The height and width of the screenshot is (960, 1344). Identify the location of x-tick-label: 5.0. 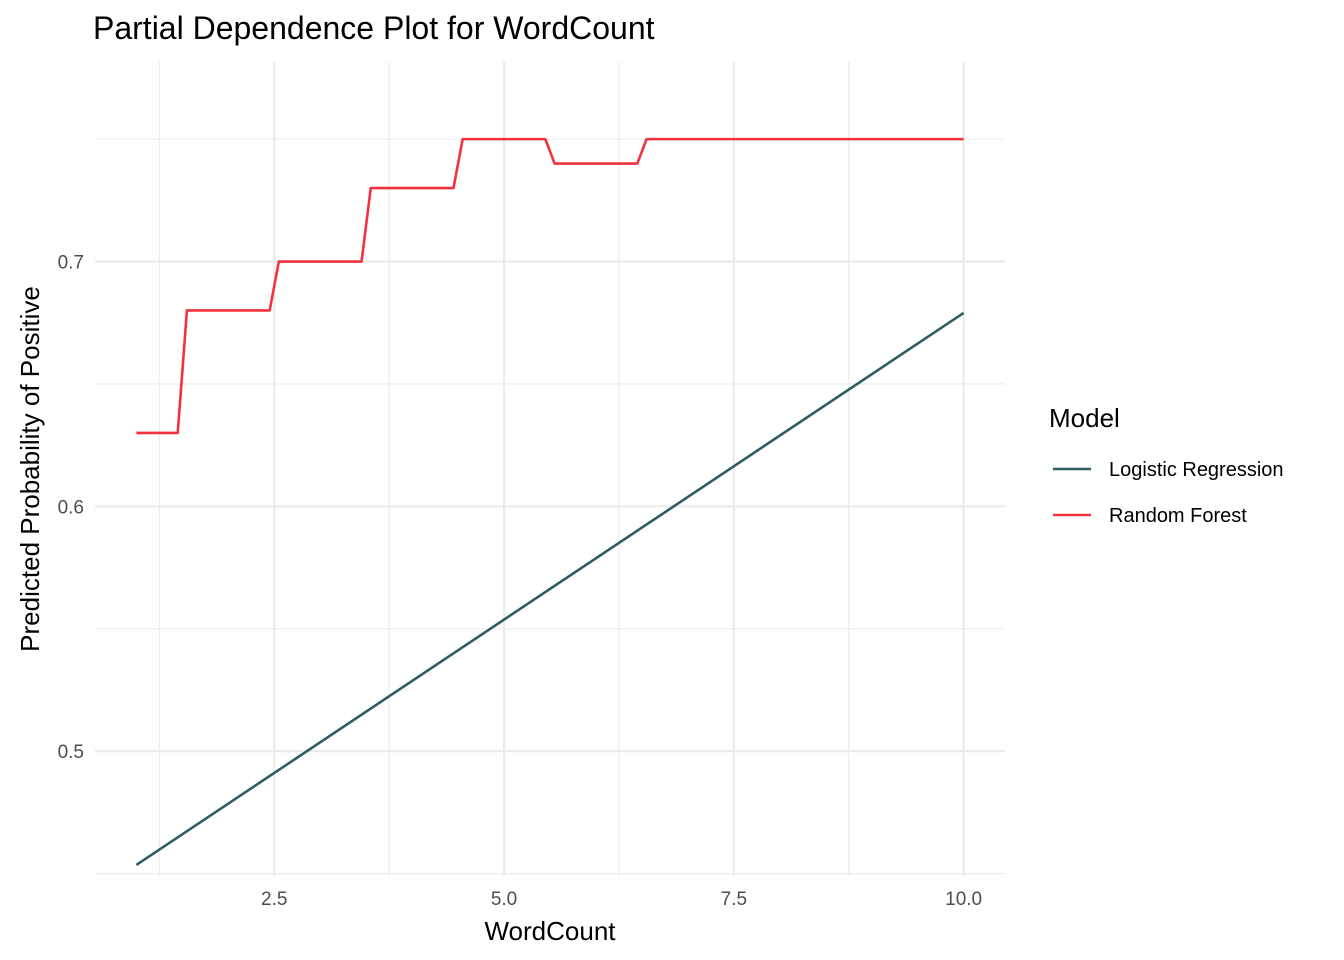
(504, 899).